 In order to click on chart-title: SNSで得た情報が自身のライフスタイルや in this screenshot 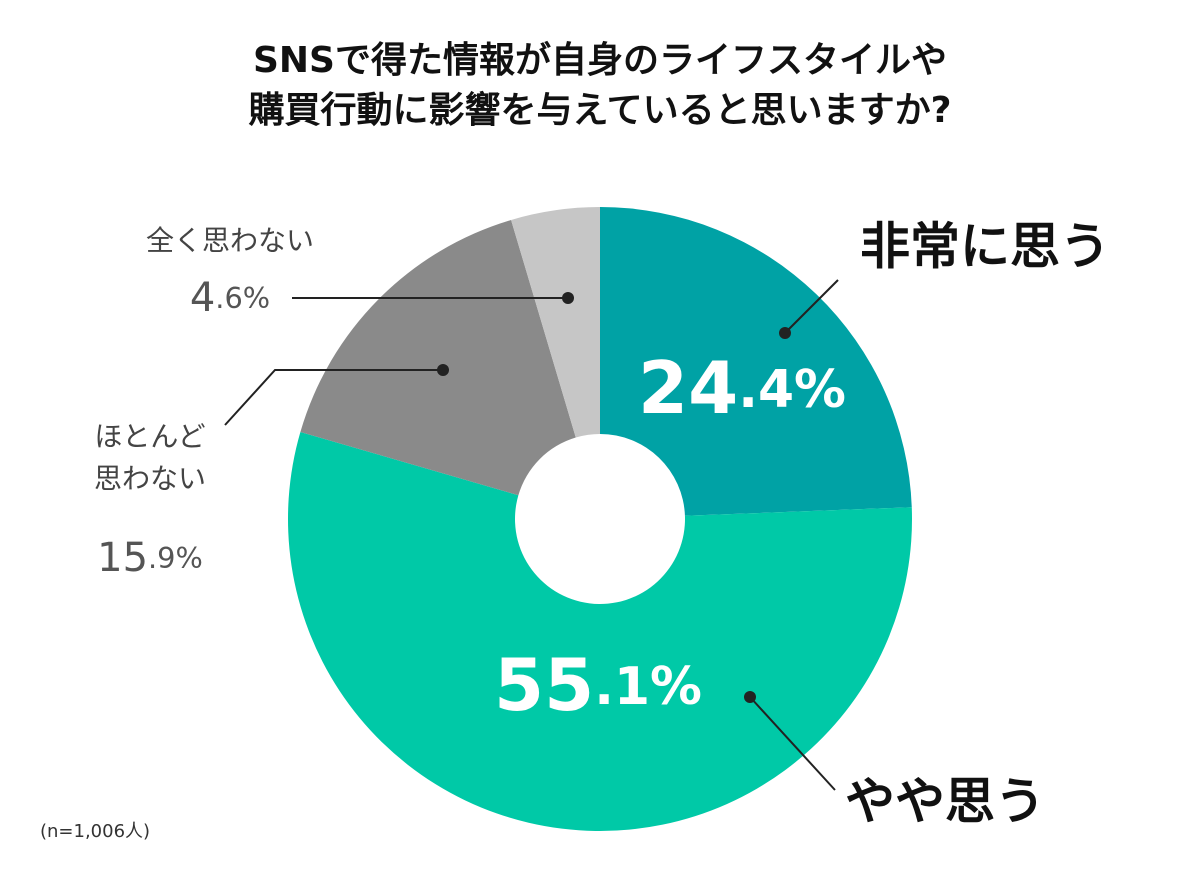, I will do `click(600, 60)`.